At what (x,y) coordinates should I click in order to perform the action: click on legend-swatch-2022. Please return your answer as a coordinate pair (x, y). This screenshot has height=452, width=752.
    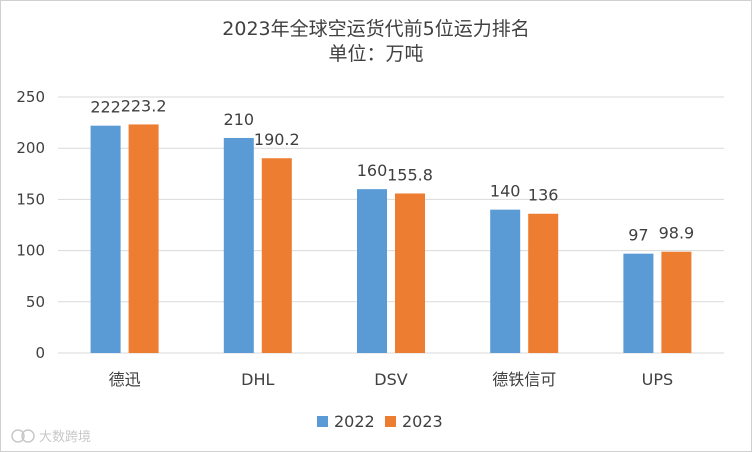
    Looking at the image, I should click on (322, 421).